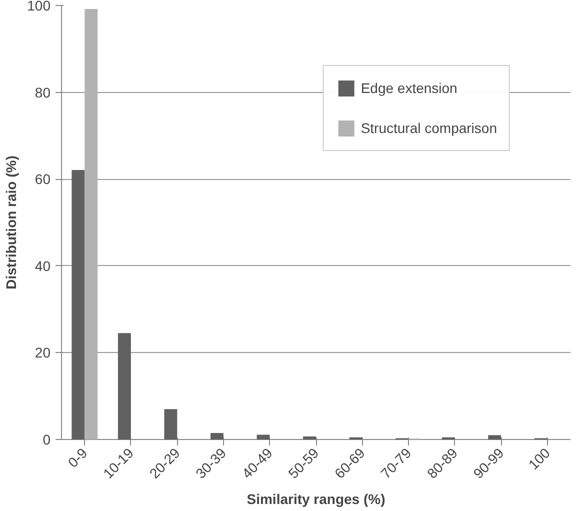 Image resolution: width=587 pixels, height=511 pixels. What do you see at coordinates (42, 179) in the screenshot?
I see `y-tick-label: 60` at bounding box center [42, 179].